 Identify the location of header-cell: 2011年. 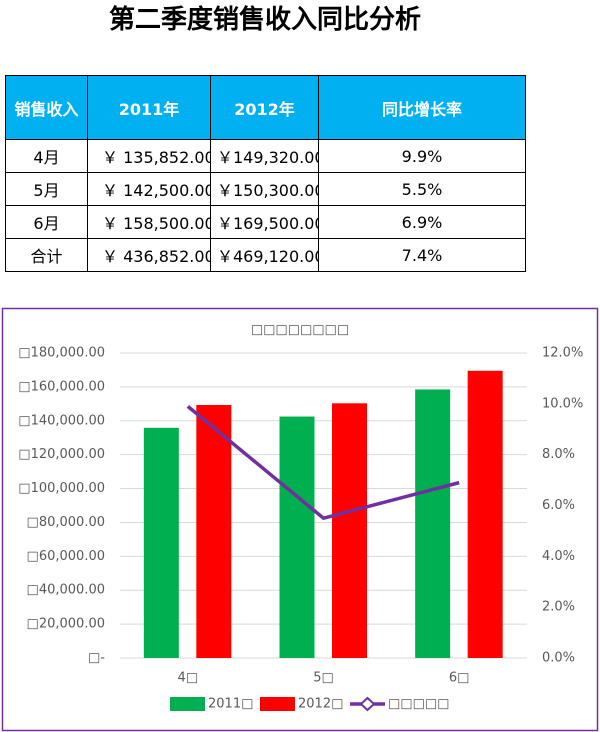
(149, 107).